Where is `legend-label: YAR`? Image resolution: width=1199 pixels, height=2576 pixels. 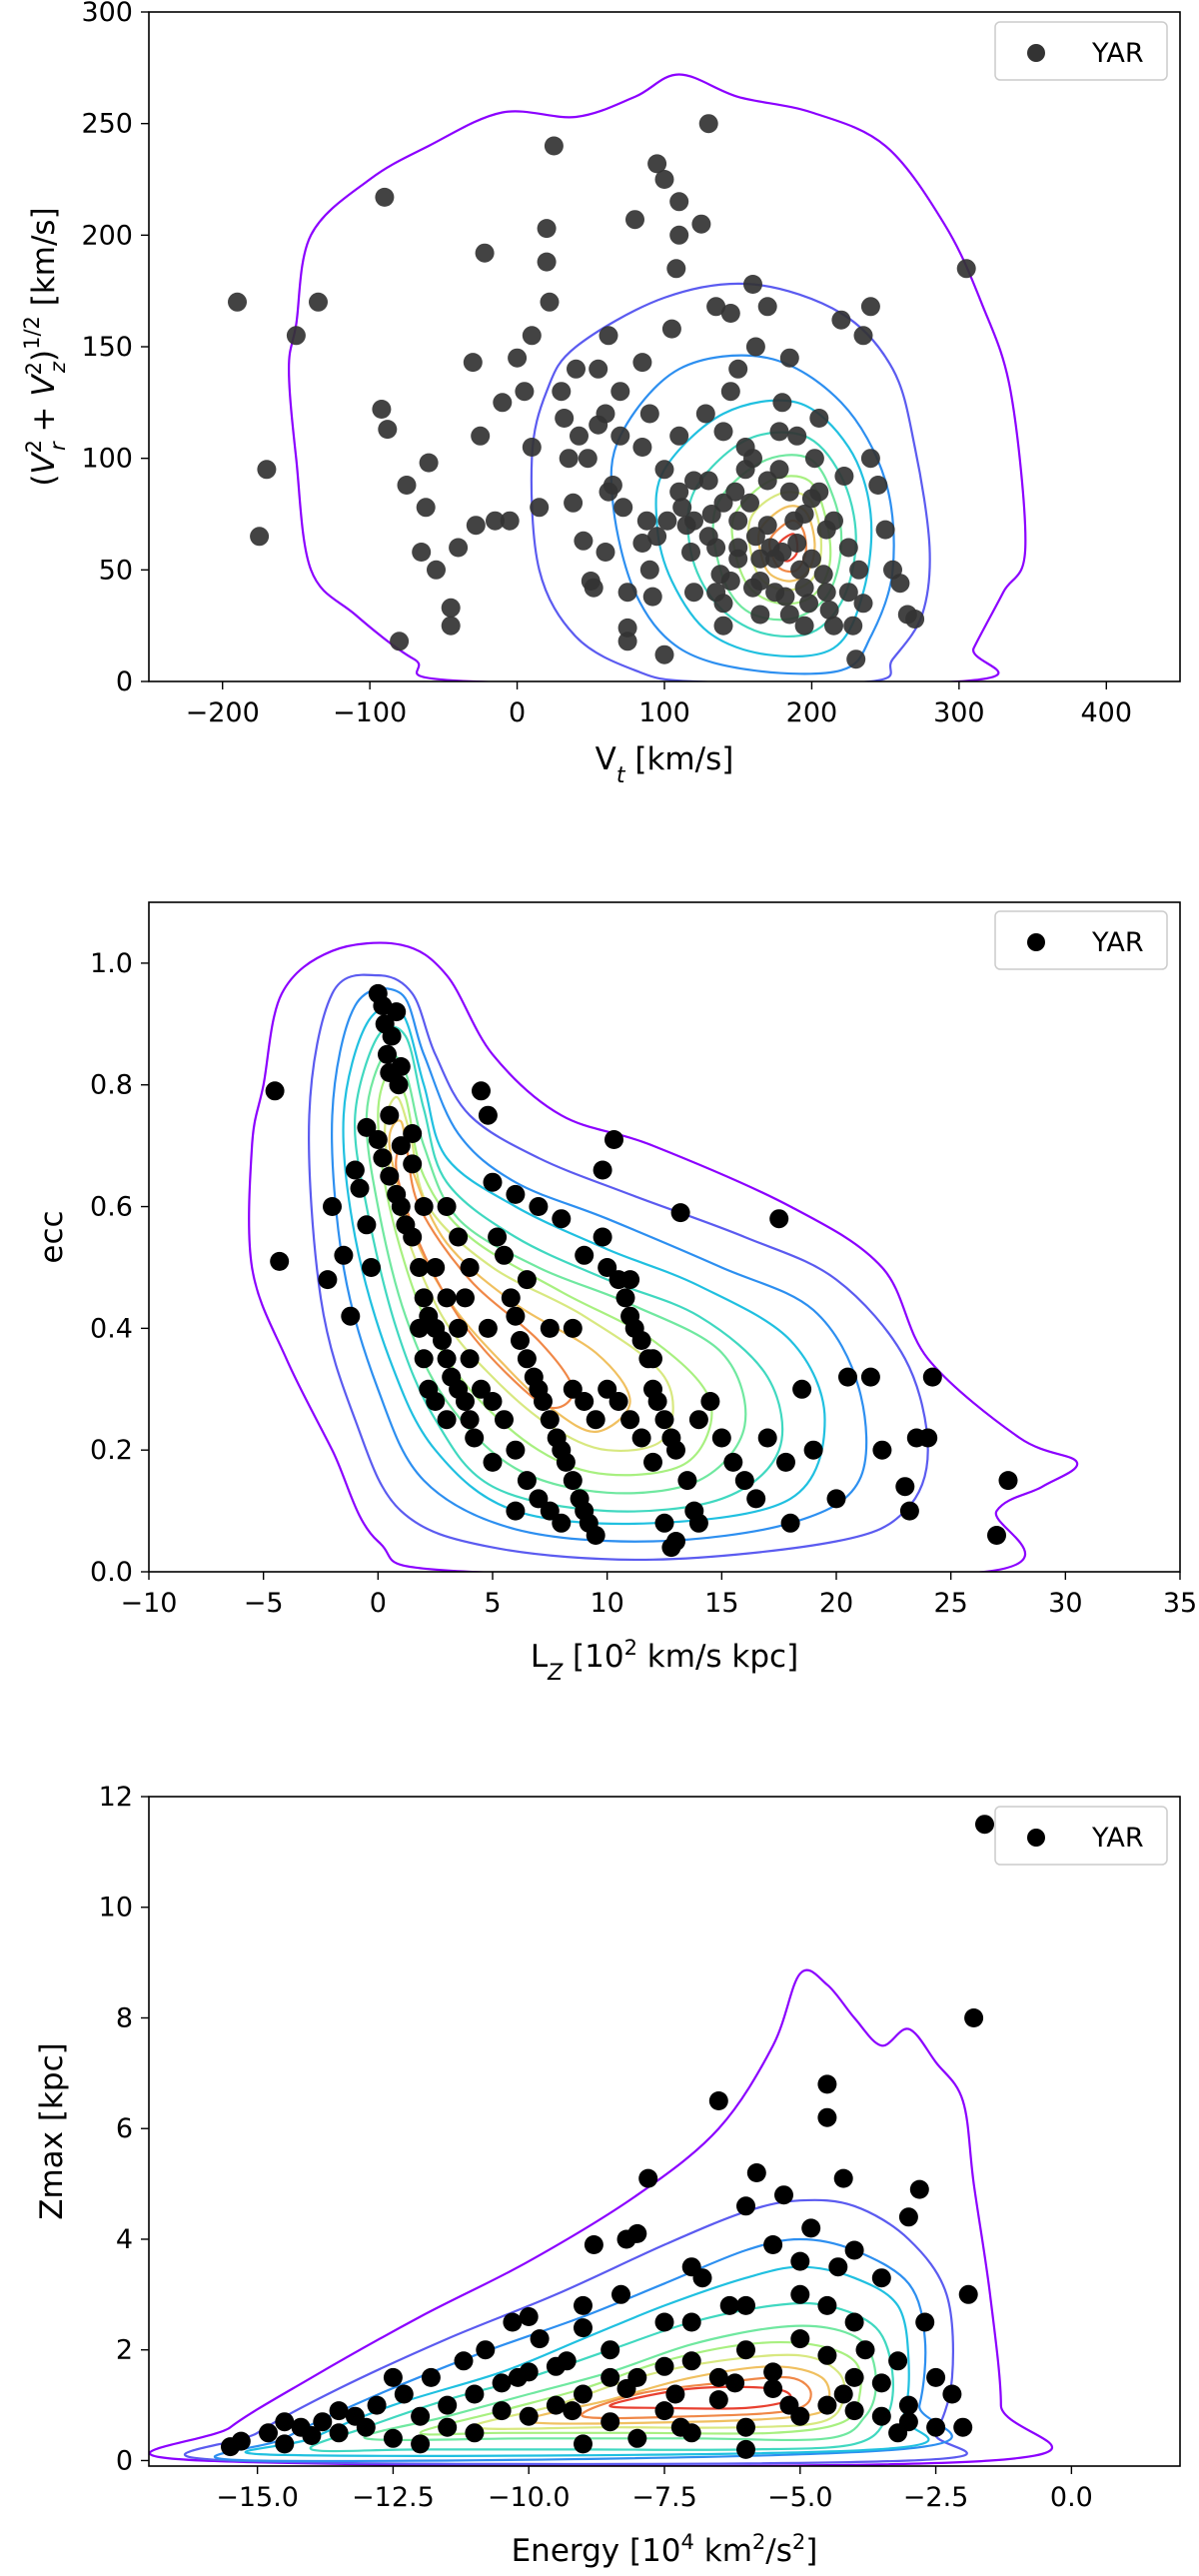 legend-label: YAR is located at coordinates (1117, 942).